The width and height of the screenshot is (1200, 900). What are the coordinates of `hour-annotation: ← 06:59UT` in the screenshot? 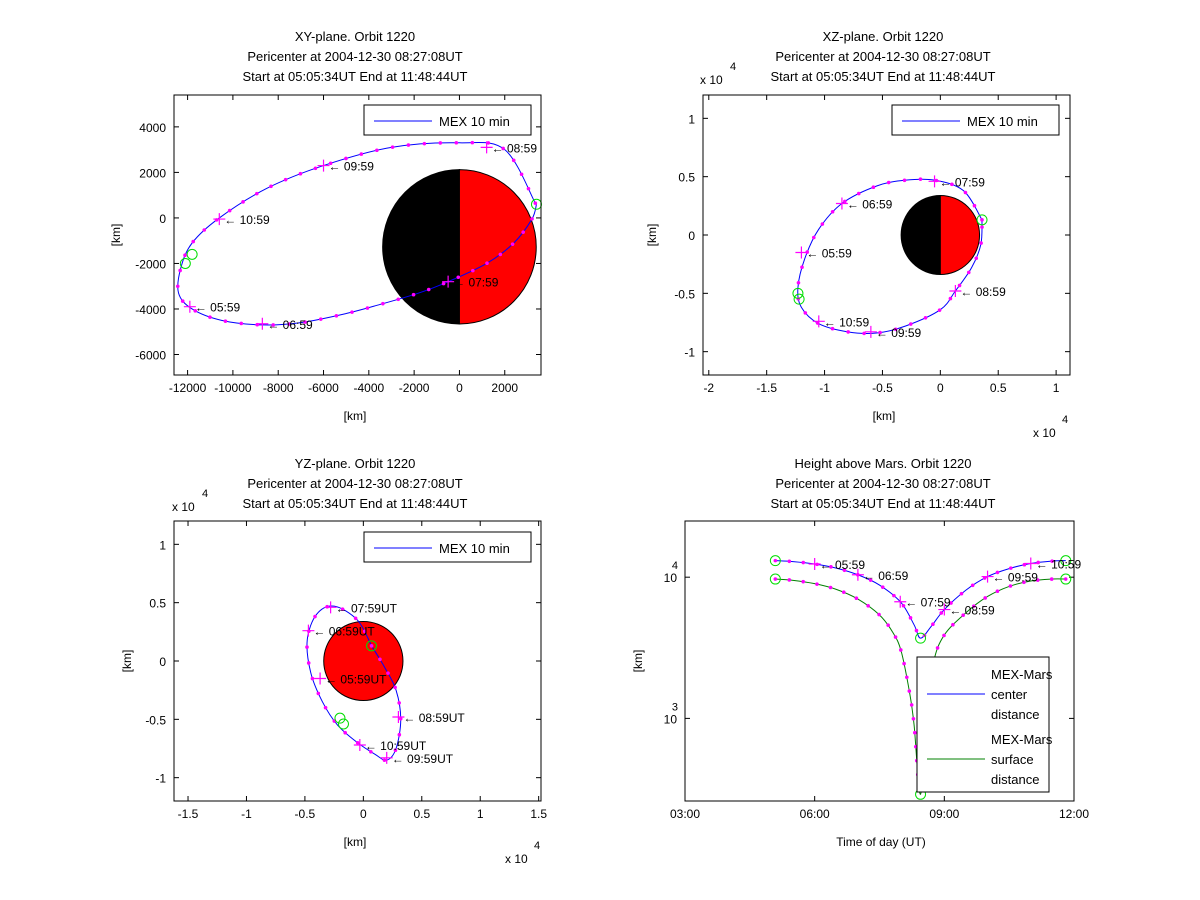 It's located at (344, 632).